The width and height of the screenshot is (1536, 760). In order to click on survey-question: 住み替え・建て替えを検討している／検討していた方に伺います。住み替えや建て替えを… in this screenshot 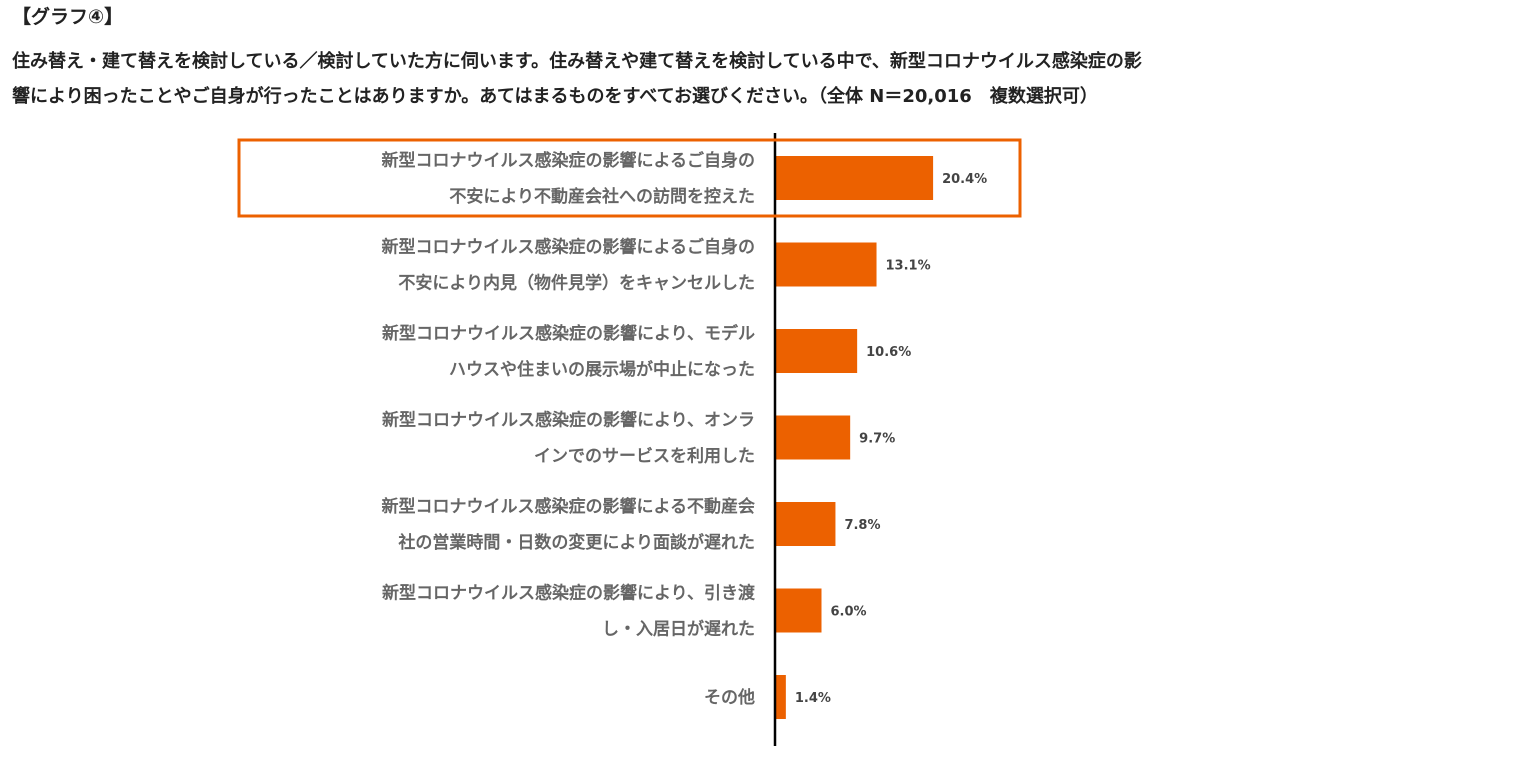, I will do `click(764, 79)`.